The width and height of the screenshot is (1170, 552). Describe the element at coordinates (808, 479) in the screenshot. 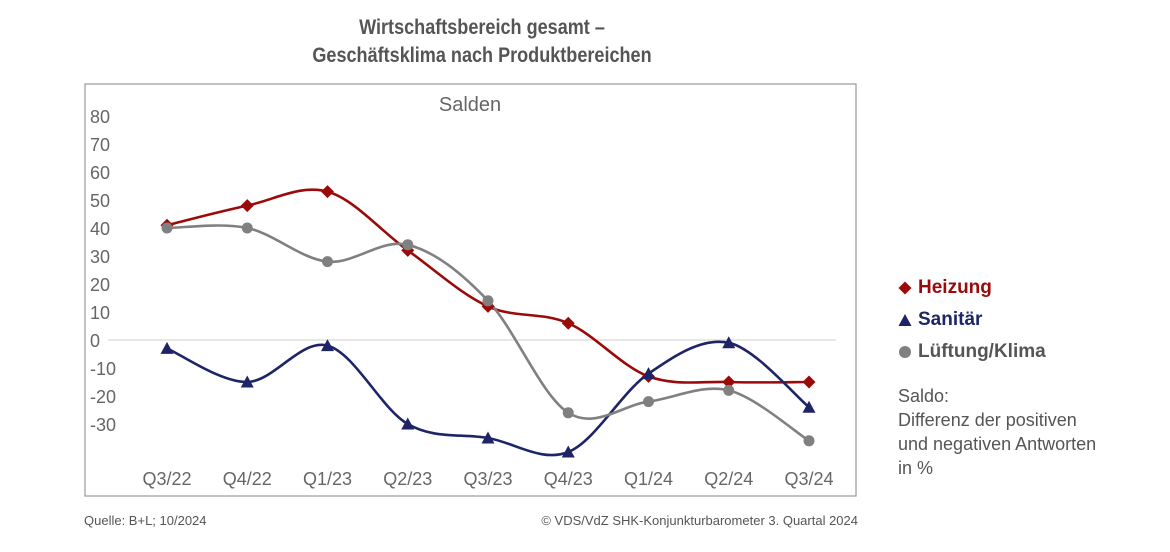

I see `x-tick-label: Q3/24` at that location.